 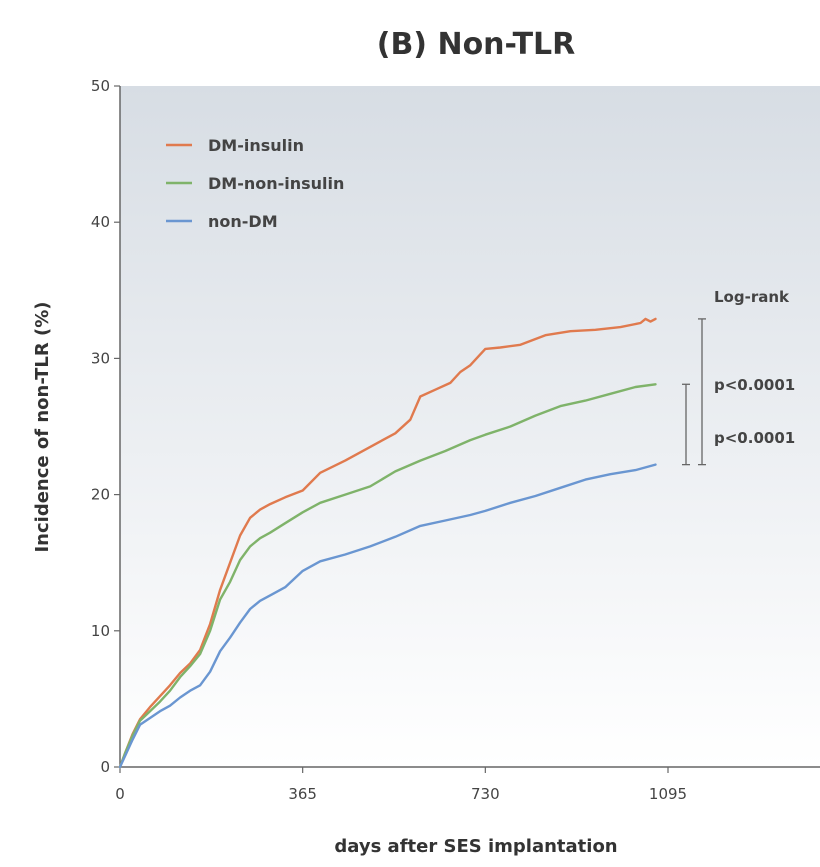 I want to click on x-axis-label: days after SES implantation, so click(x=475, y=846).